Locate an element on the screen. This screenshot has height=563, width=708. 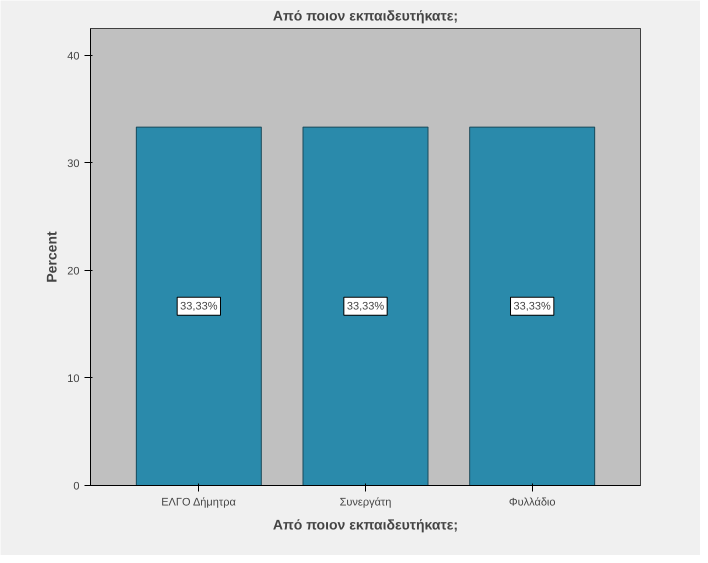
y-axis-title: Percent is located at coordinates (51, 256).